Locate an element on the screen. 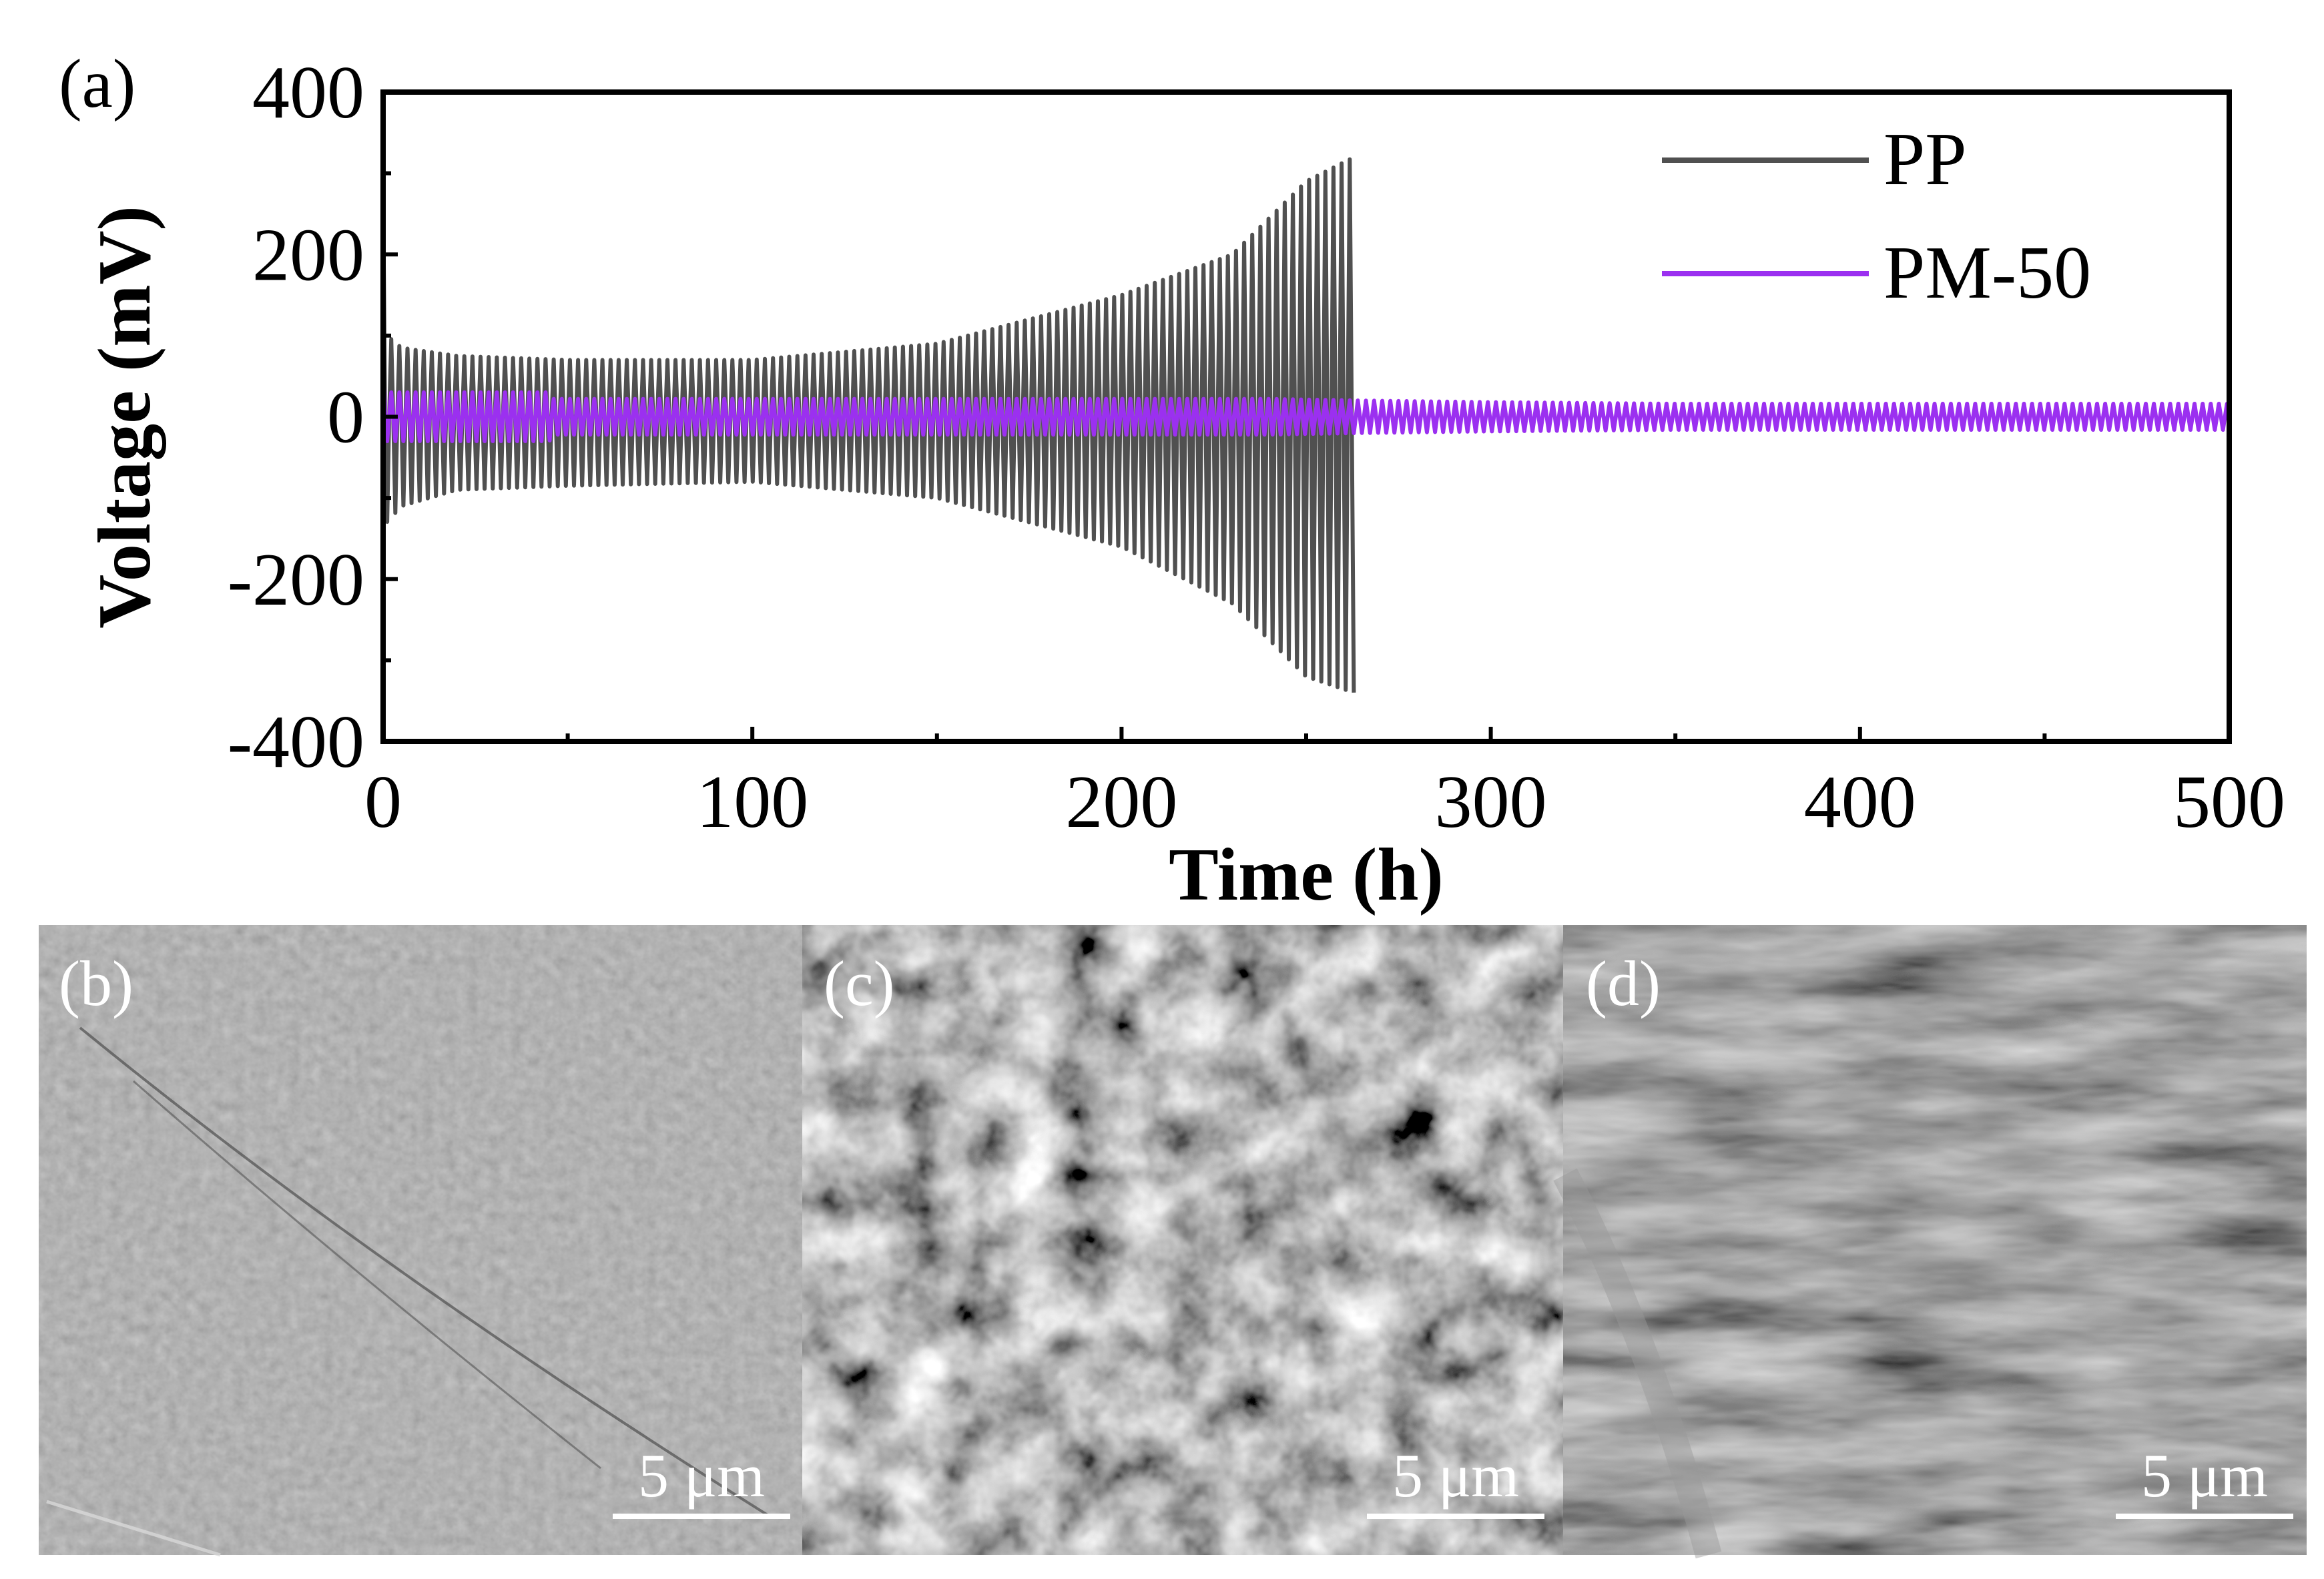 This screenshot has height=1579, width=2324. sem-image-b is located at coordinates (420, 1240).